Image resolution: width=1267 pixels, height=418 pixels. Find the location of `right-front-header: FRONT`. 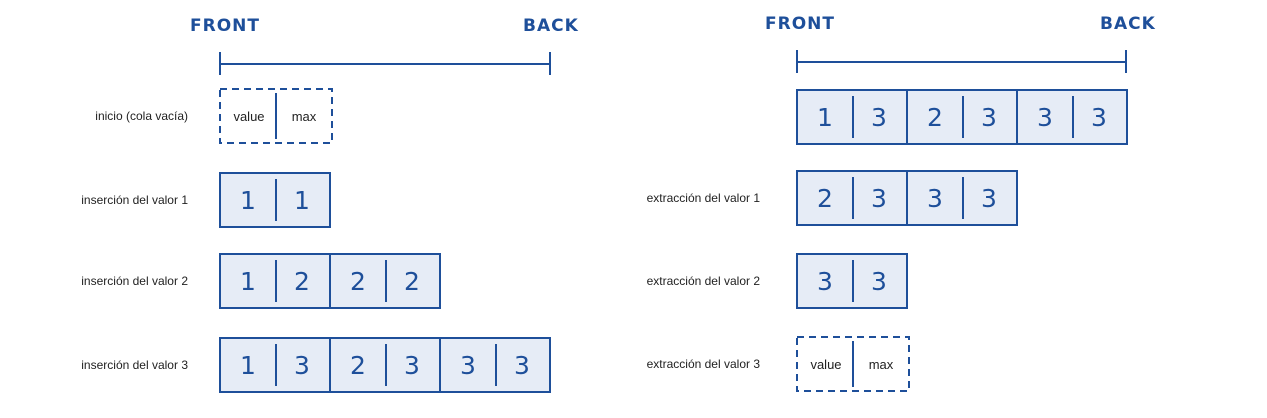

right-front-header: FRONT is located at coordinates (800, 24).